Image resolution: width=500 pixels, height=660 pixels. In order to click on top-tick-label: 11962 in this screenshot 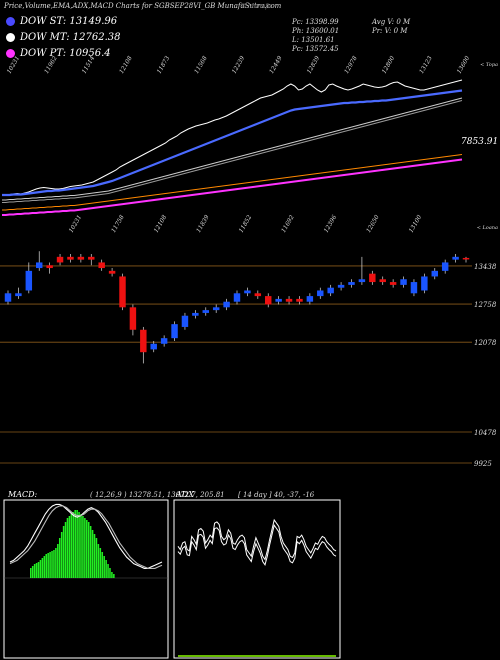, I will do `click(51, 65)`.